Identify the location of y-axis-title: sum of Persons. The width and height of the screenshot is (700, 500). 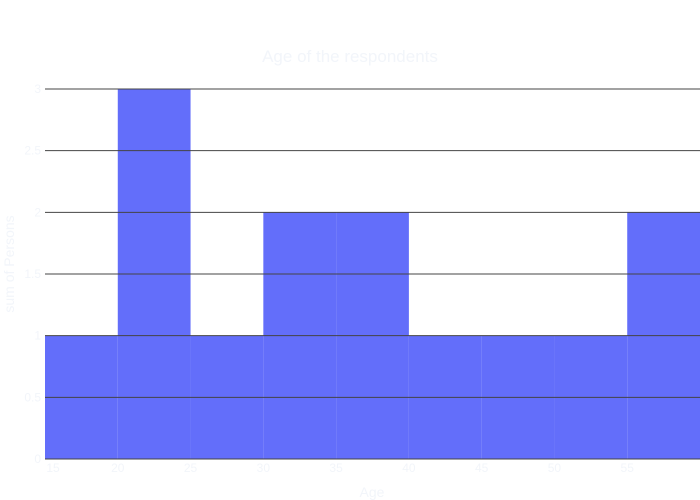
(9, 263).